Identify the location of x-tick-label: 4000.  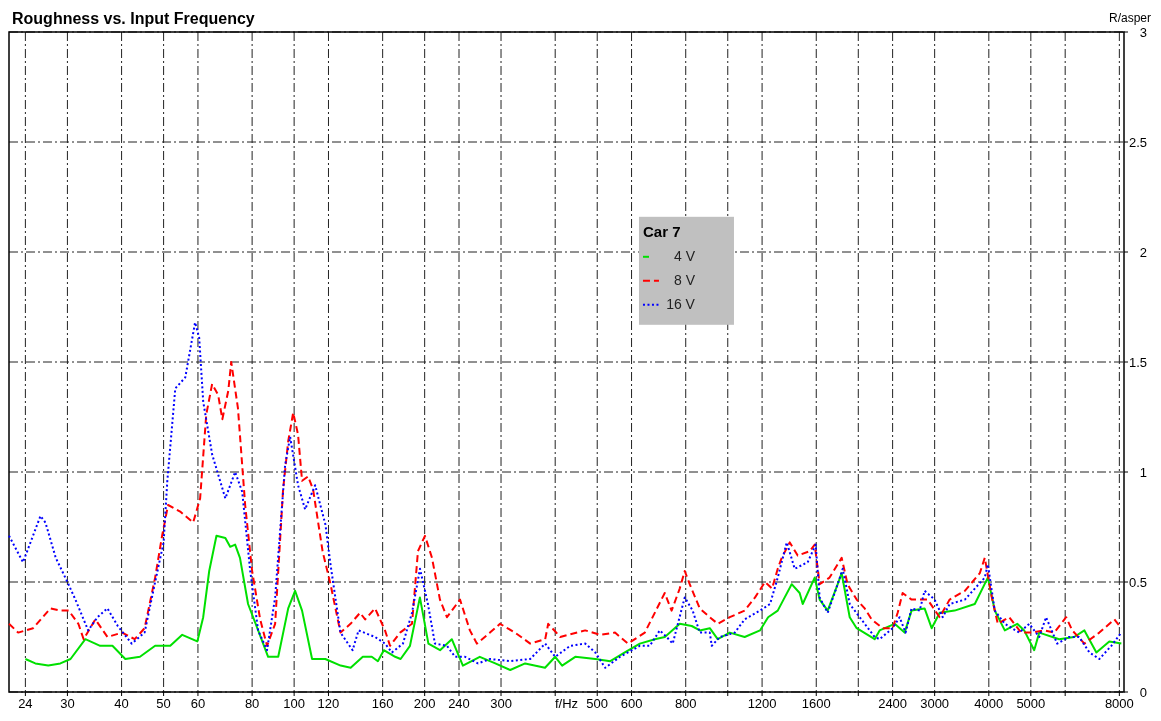
(989, 703).